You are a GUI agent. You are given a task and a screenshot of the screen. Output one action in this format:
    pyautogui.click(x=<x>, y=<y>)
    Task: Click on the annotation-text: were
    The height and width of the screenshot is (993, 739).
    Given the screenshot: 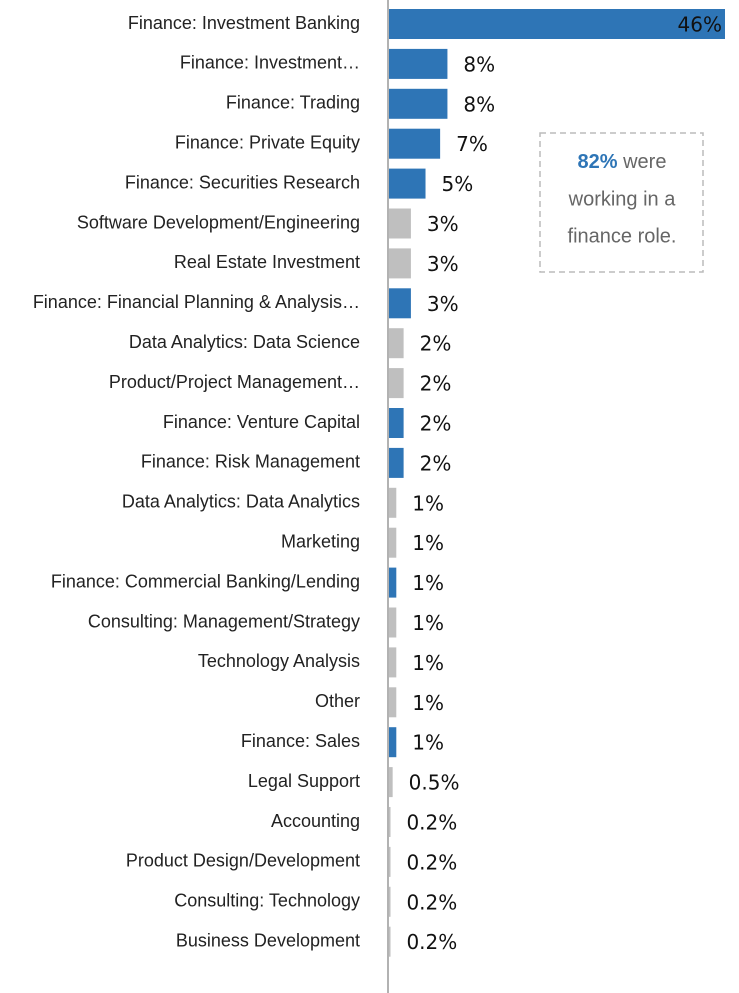 What is the action you would take?
    pyautogui.click(x=644, y=162)
    